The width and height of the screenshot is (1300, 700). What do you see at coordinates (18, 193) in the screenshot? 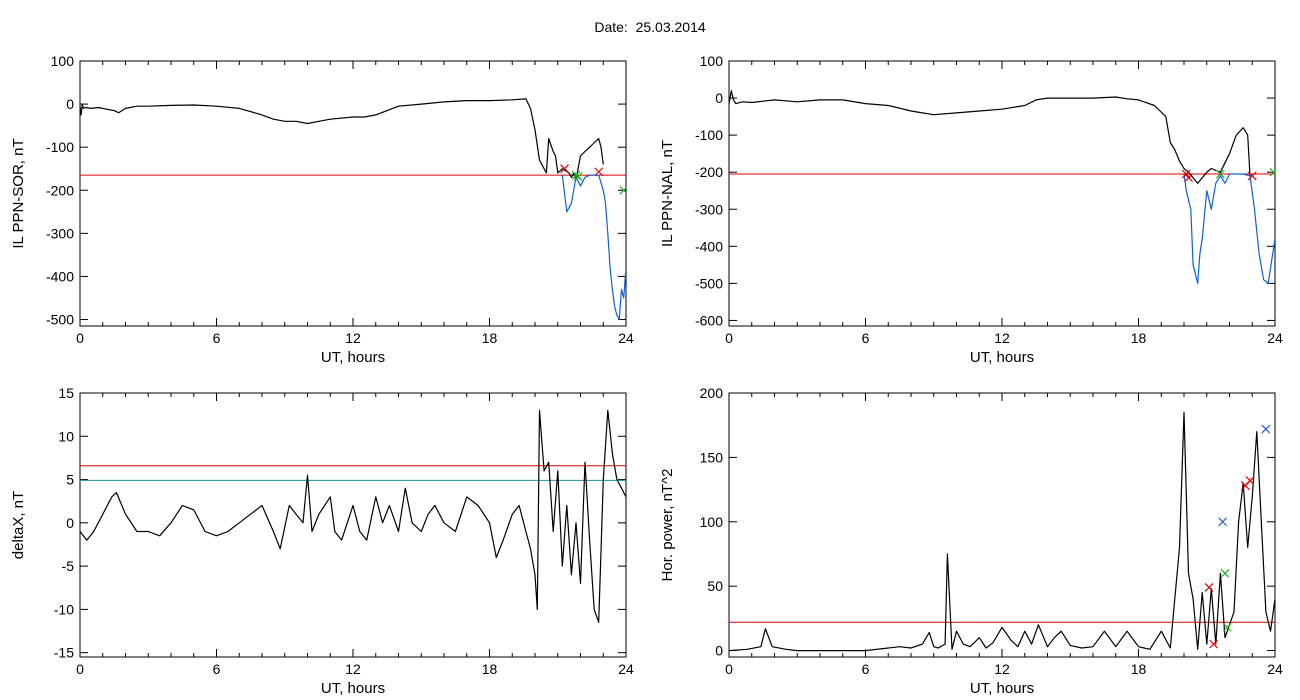
I see `y-axis-label: IL PPN-SOR, nT` at bounding box center [18, 193].